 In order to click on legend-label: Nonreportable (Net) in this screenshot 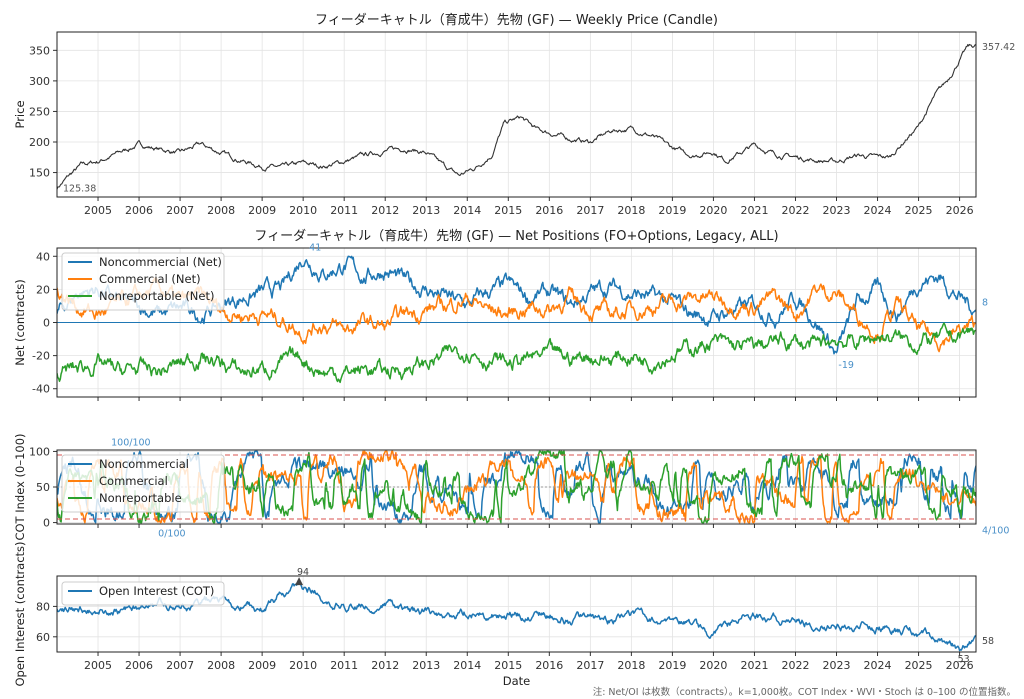, I will do `click(156, 296)`.